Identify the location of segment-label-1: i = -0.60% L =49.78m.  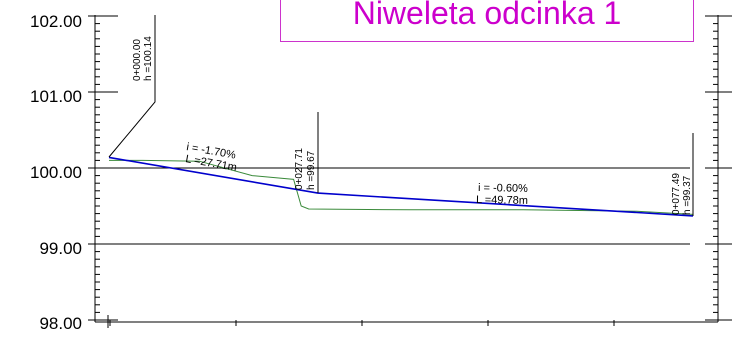
(502, 194).